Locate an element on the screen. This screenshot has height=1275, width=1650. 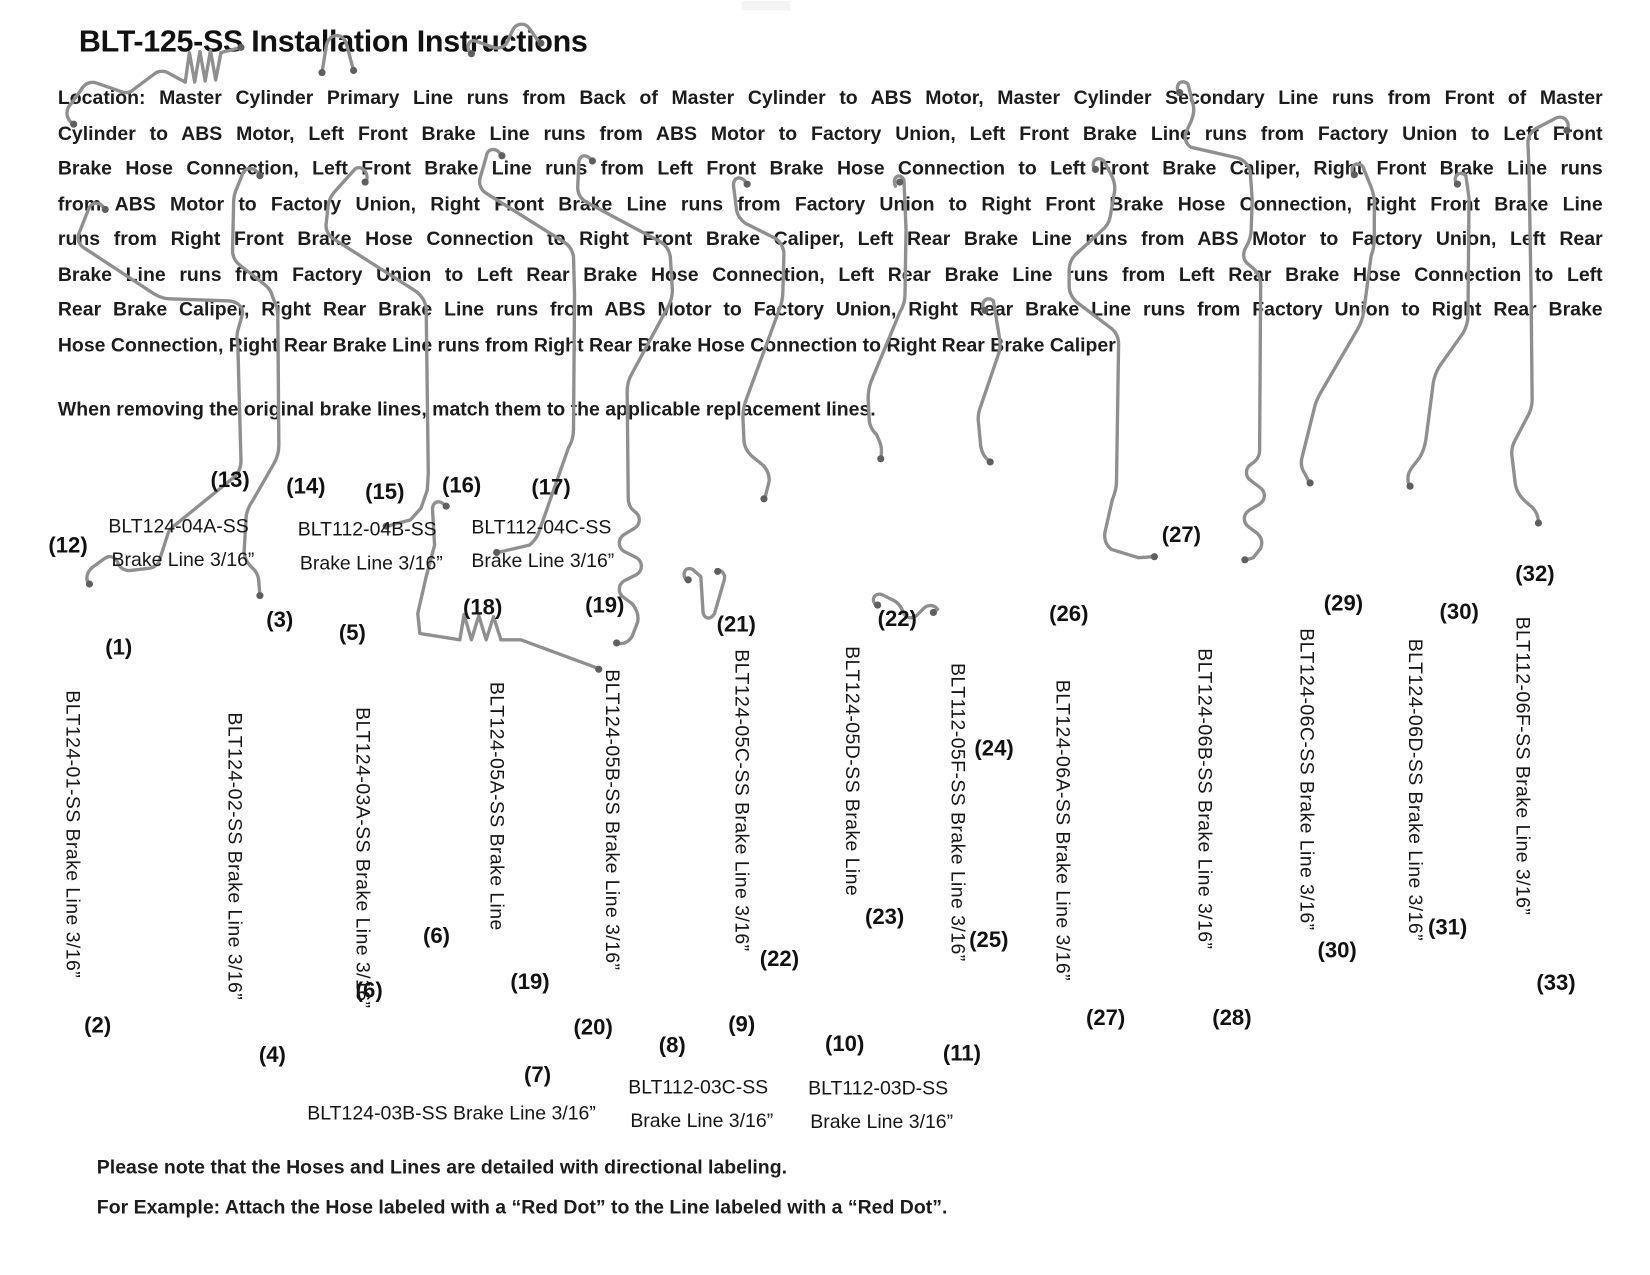
callout-31: (31) is located at coordinates (1447, 927).